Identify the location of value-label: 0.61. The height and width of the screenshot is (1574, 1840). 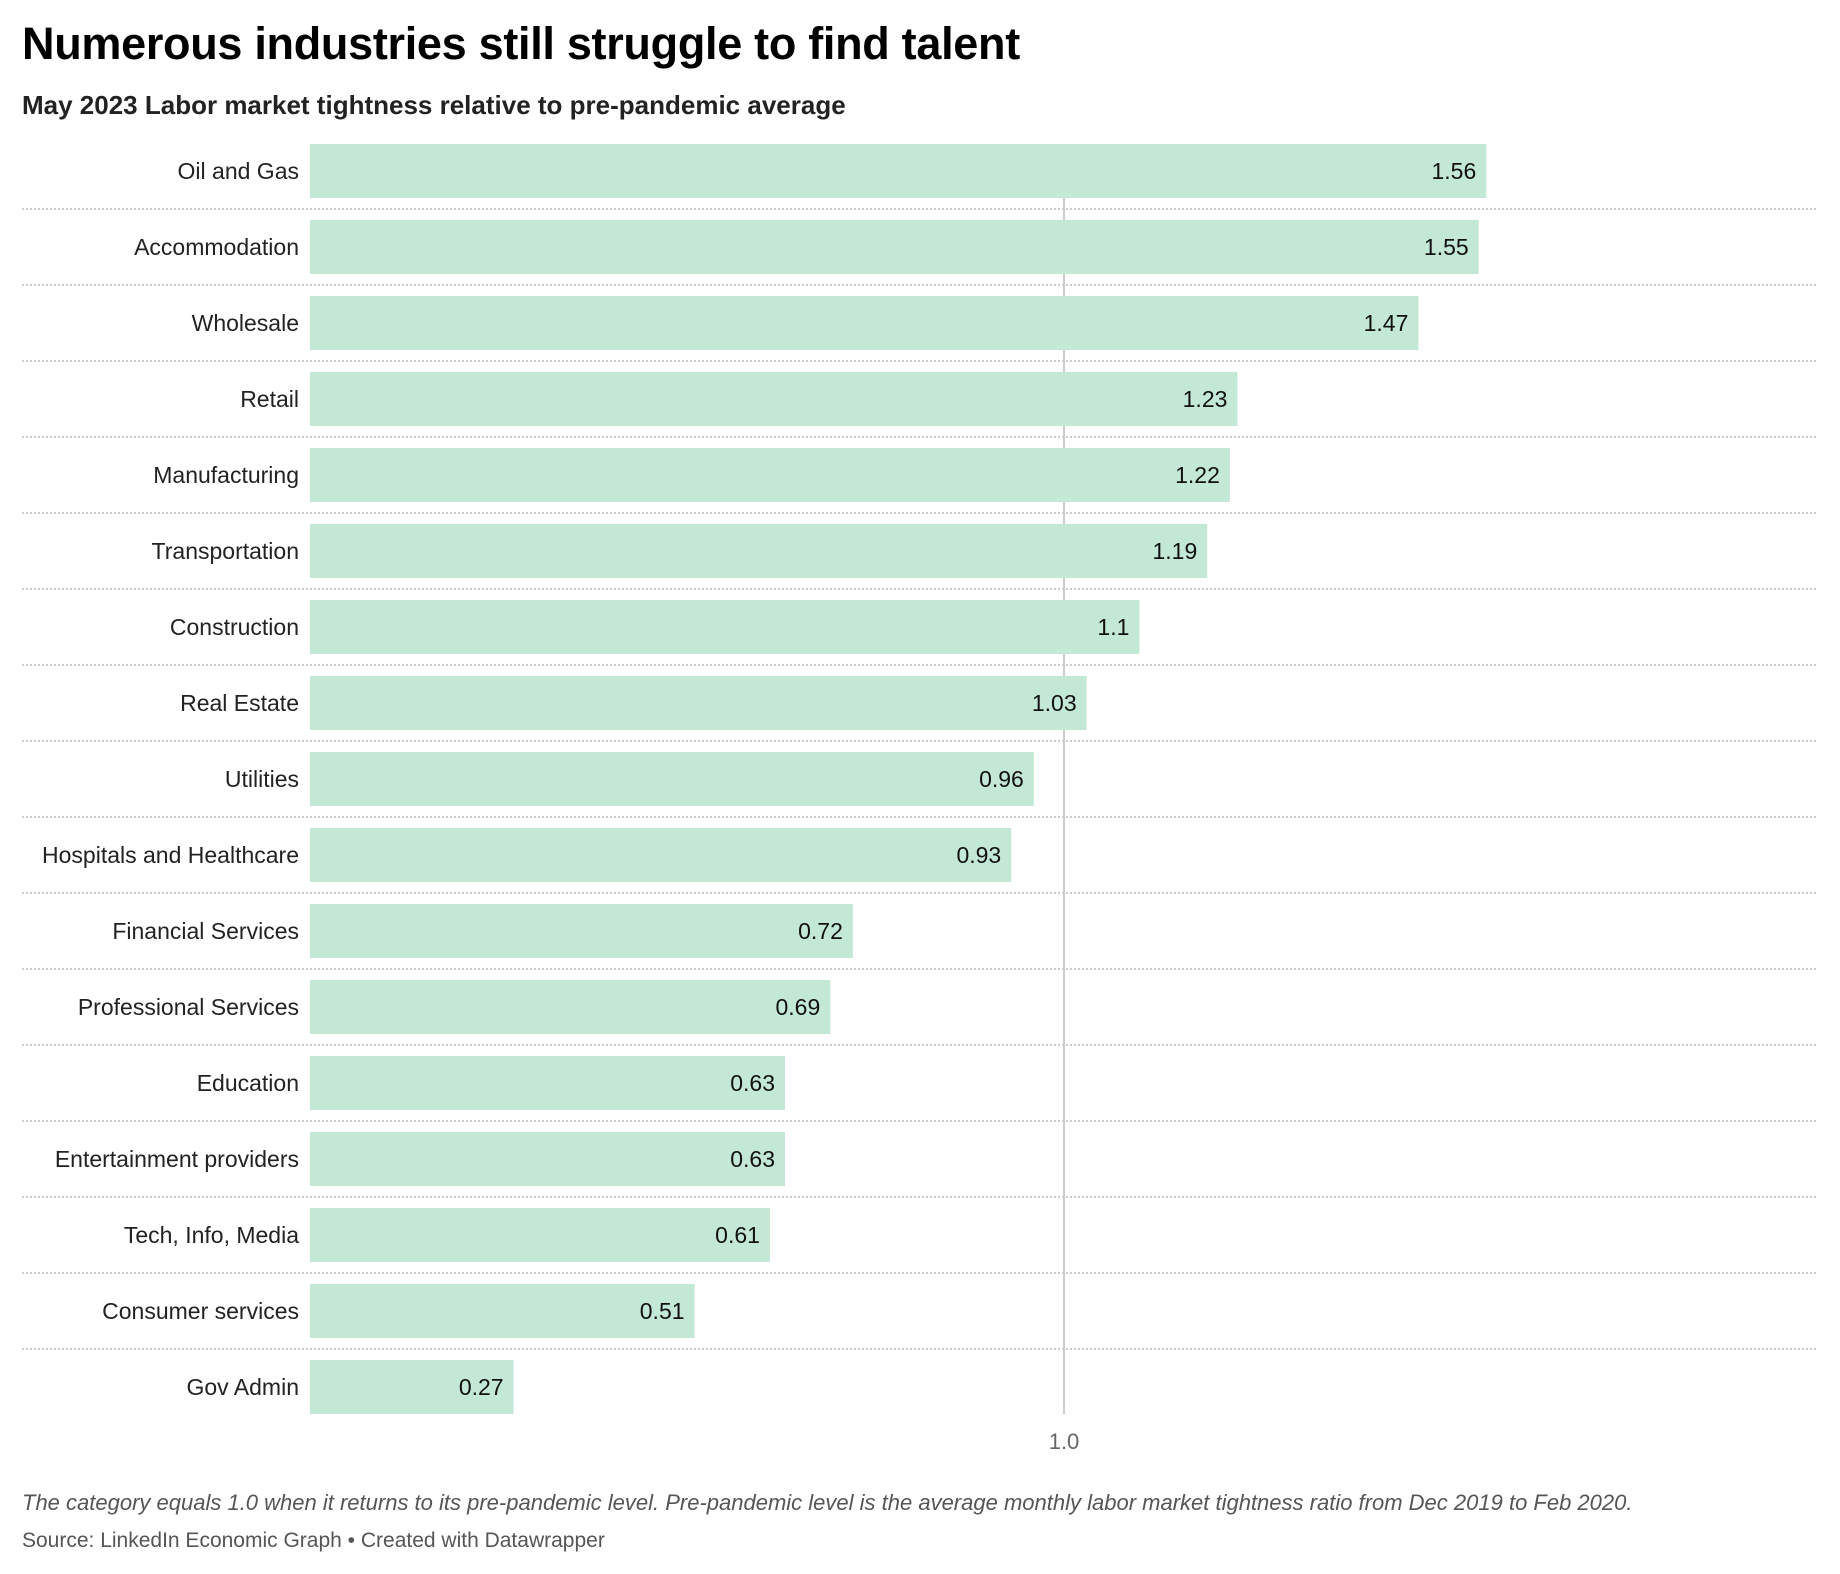
(737, 1235).